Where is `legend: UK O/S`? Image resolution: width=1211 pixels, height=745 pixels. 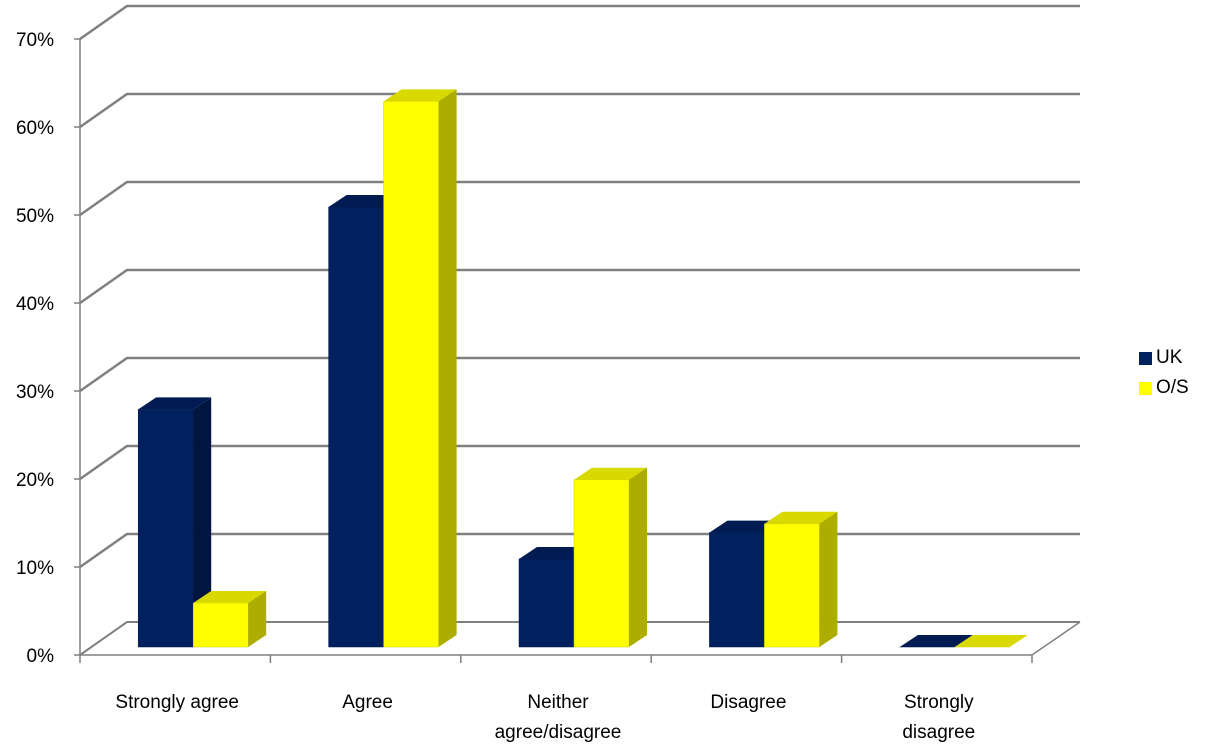
legend: UK O/S is located at coordinates (1164, 373).